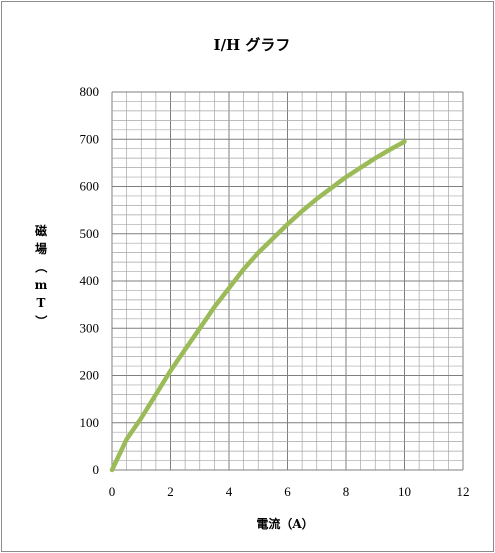 Image resolution: width=495 pixels, height=553 pixels. What do you see at coordinates (40, 230) in the screenshot?
I see `y-axis-label-char: 磁` at bounding box center [40, 230].